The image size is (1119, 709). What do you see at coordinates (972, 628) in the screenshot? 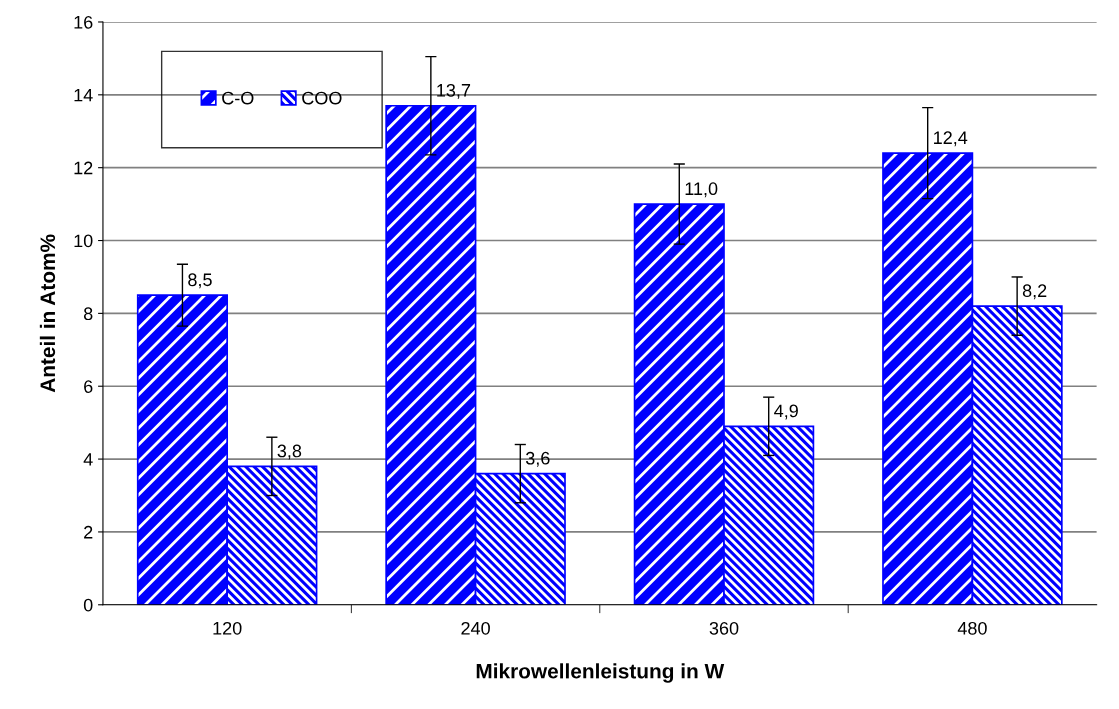
I see `x-tick-label: 480` at bounding box center [972, 628].